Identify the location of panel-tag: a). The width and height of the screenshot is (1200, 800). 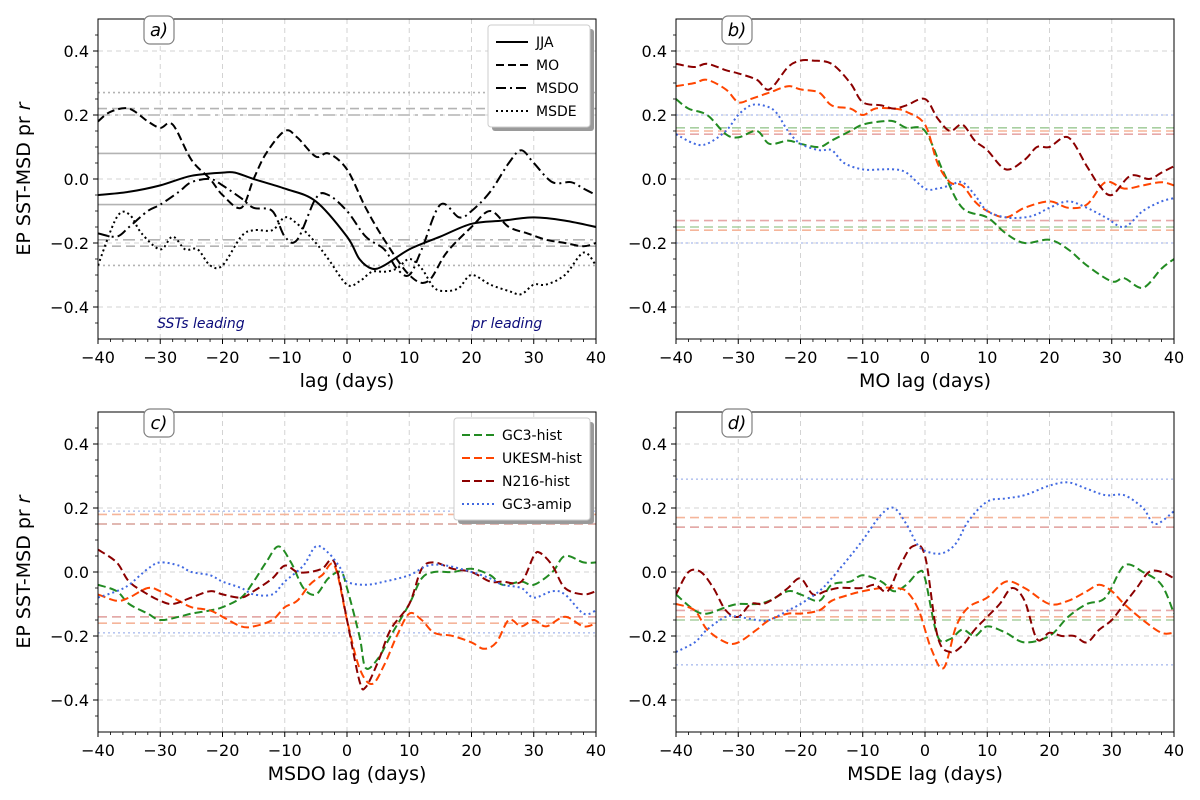
(159, 30).